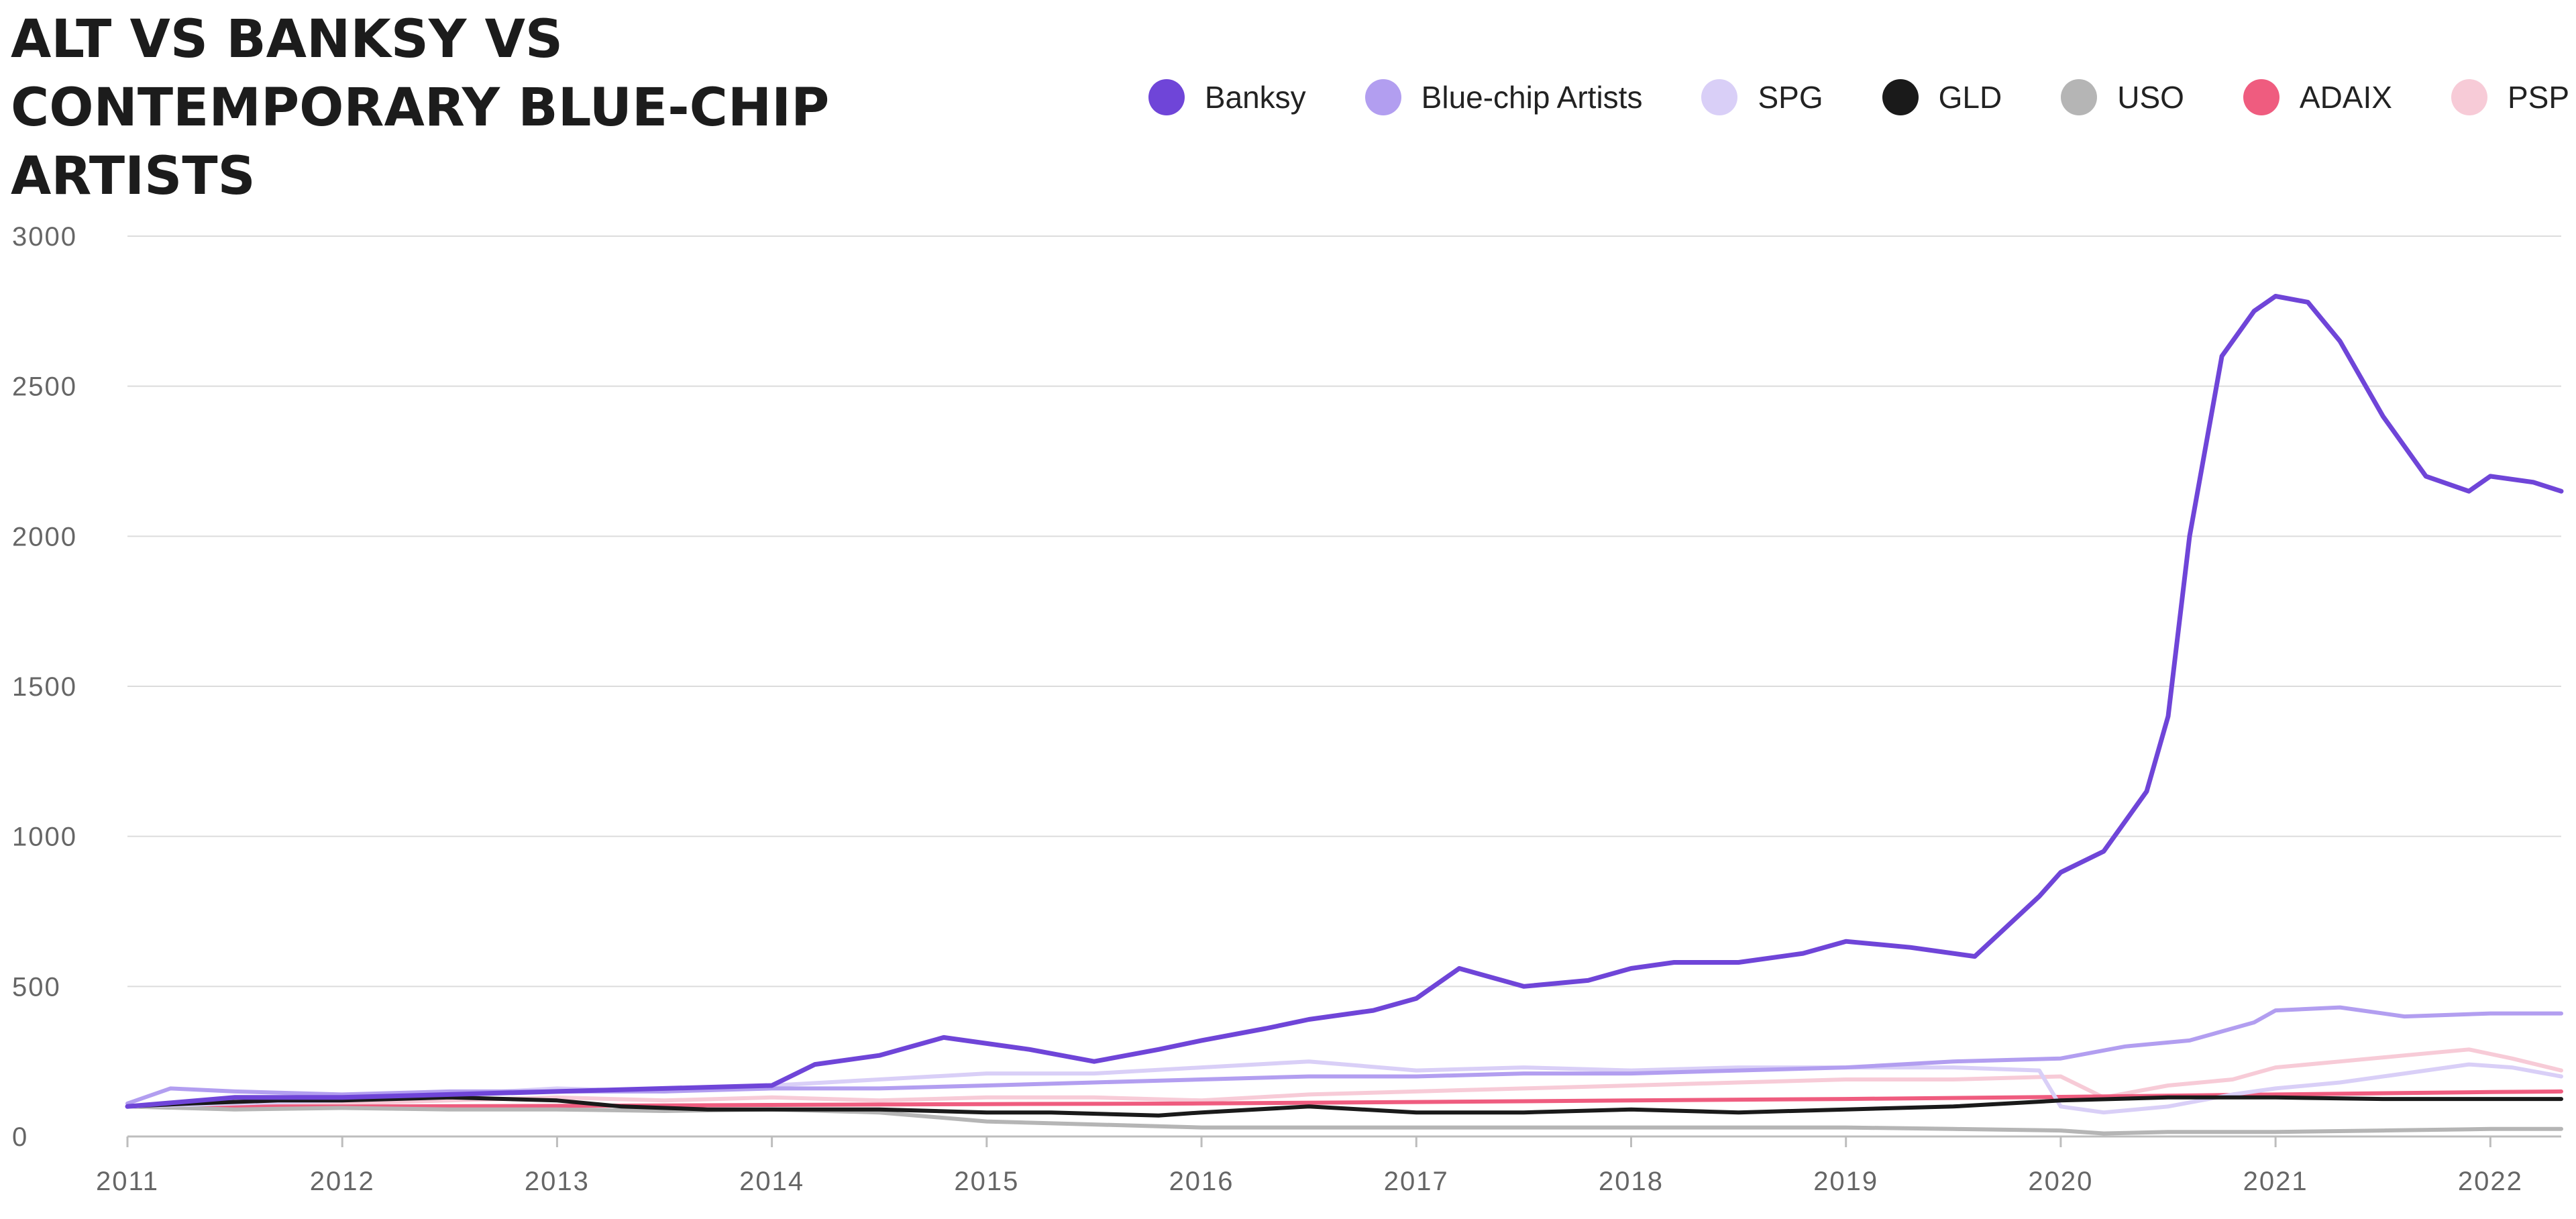 The height and width of the screenshot is (1219, 2576). I want to click on x-tick-label: 2014, so click(771, 1181).